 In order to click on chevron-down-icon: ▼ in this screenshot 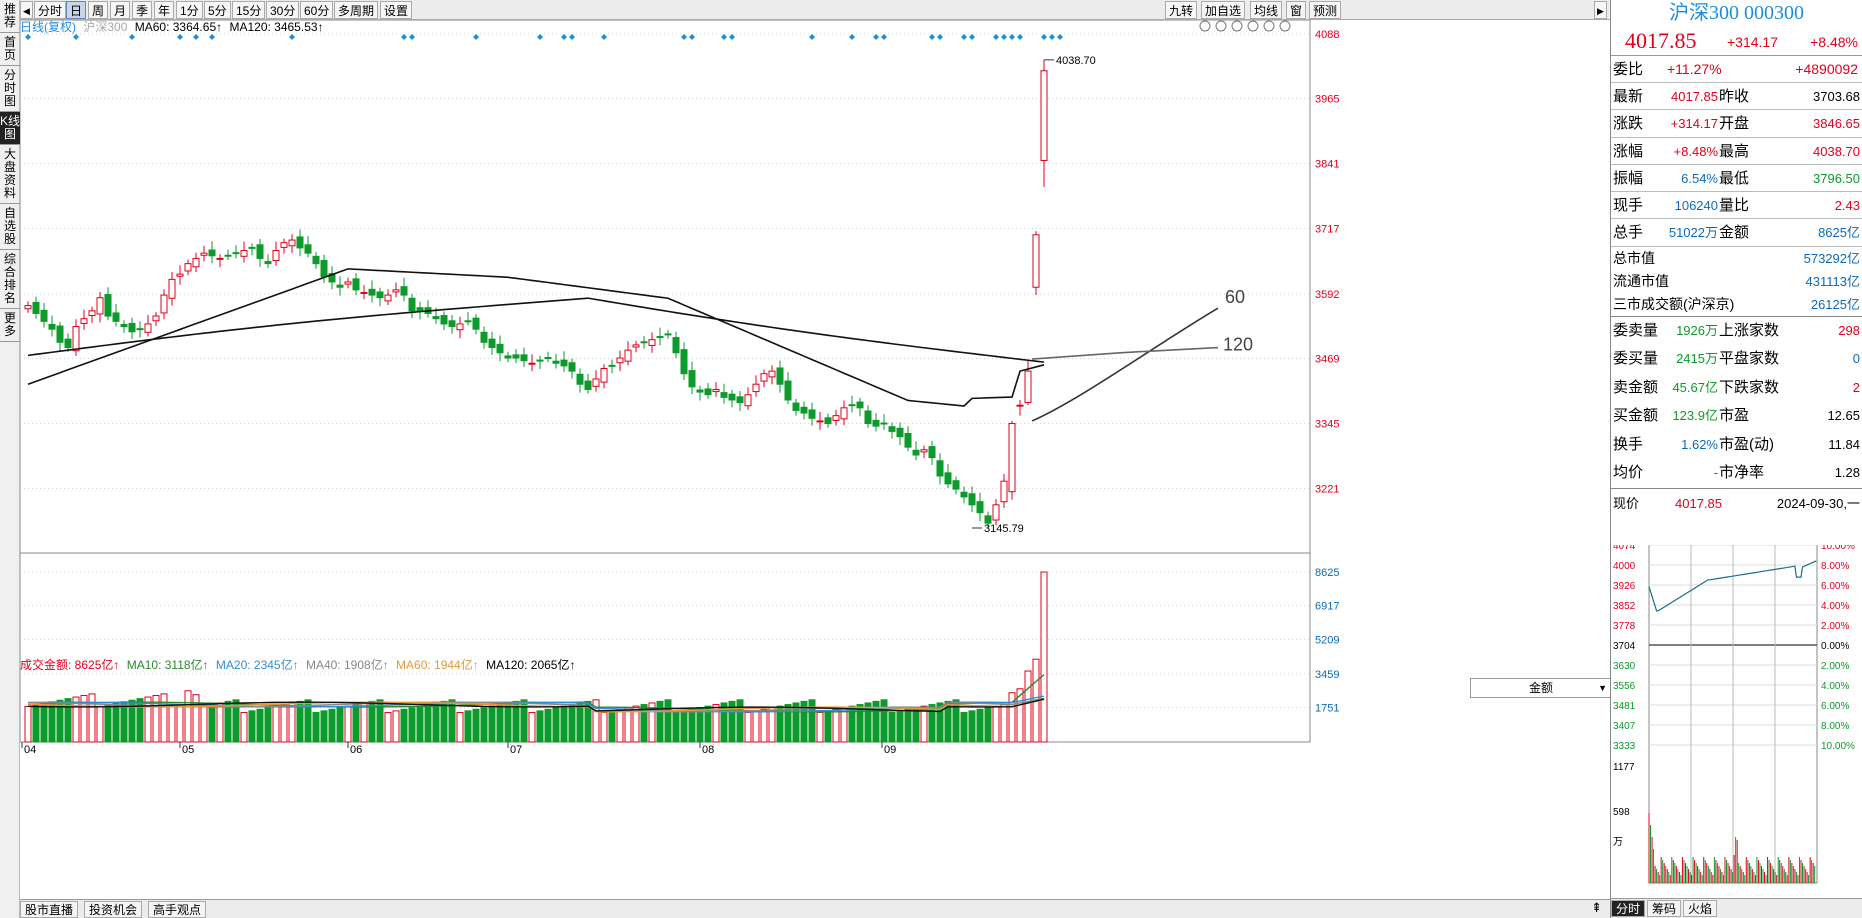, I will do `click(1602, 688)`.